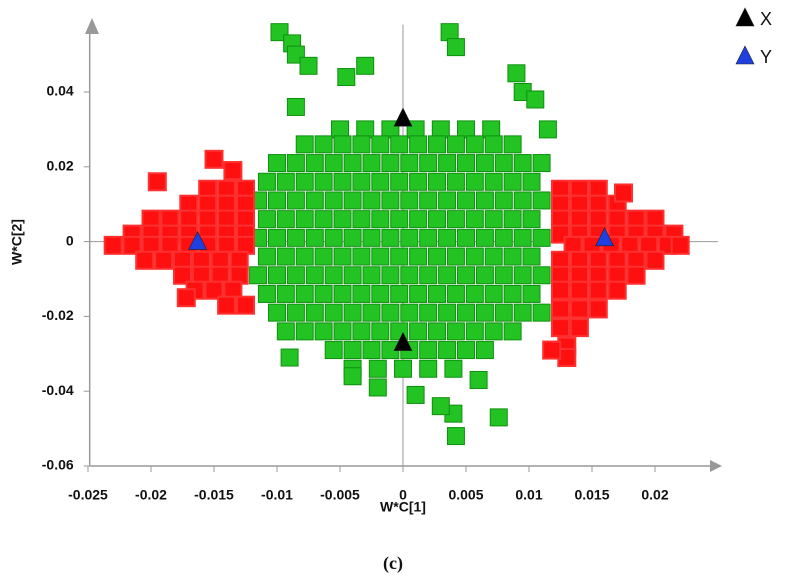 This screenshot has height=584, width=787. What do you see at coordinates (340, 495) in the screenshot?
I see `x-tick-label: -0.005` at bounding box center [340, 495].